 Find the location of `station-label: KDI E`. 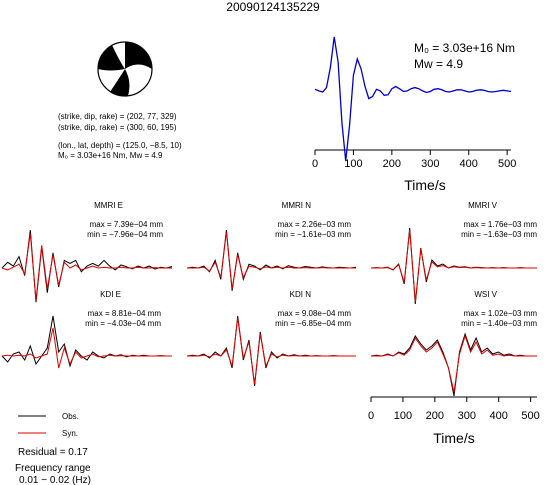

station-label: KDI E is located at coordinates (110, 294).